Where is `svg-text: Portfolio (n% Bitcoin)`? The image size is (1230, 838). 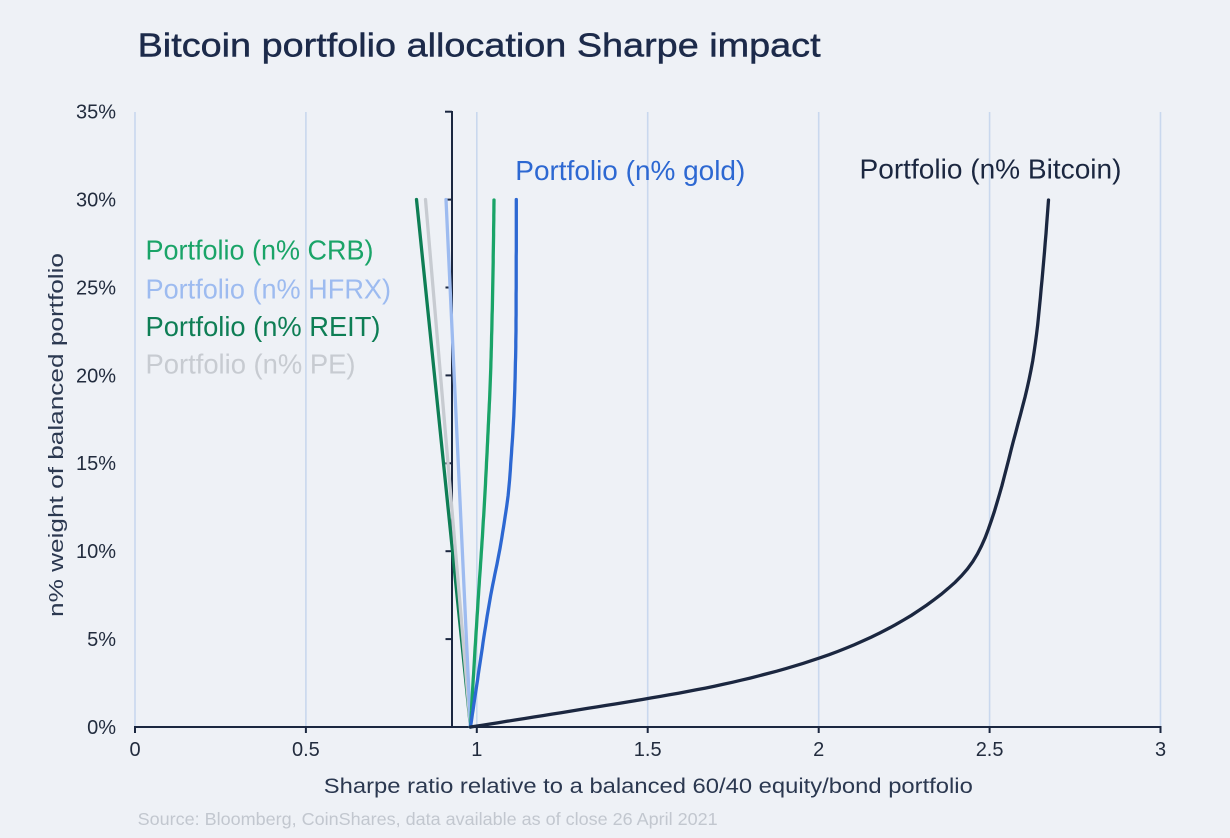 svg-text: Portfolio (n% Bitcoin) is located at coordinates (991, 169).